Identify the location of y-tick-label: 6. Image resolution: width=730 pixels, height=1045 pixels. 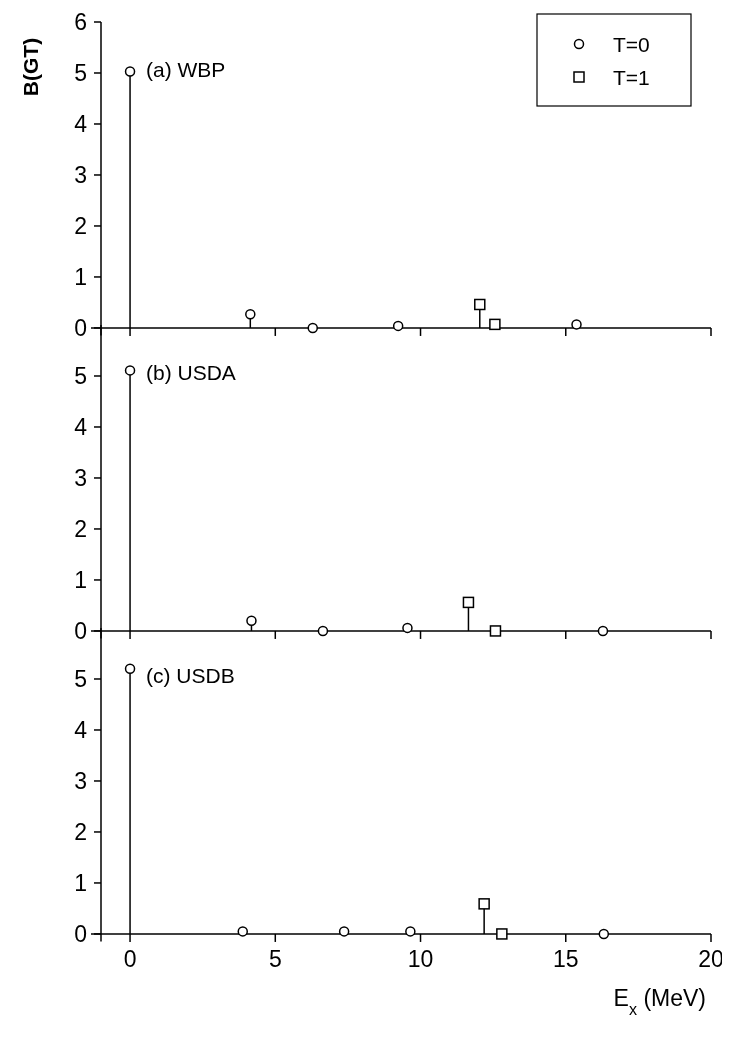
(80, 22).